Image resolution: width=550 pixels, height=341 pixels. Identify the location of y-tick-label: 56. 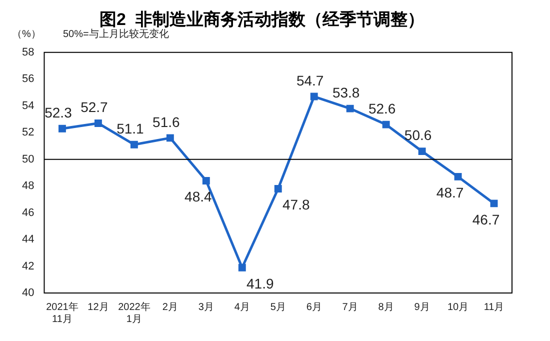
(28, 79).